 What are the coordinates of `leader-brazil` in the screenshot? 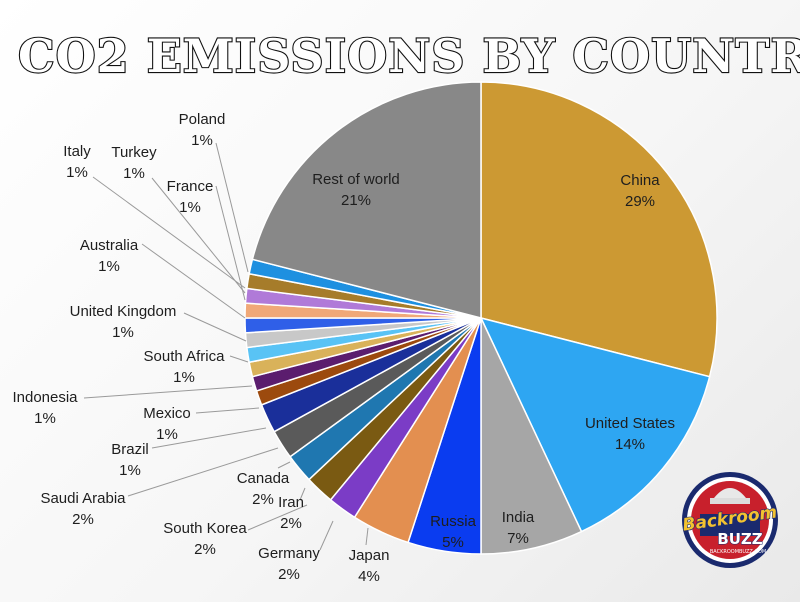 It's located at (209, 438).